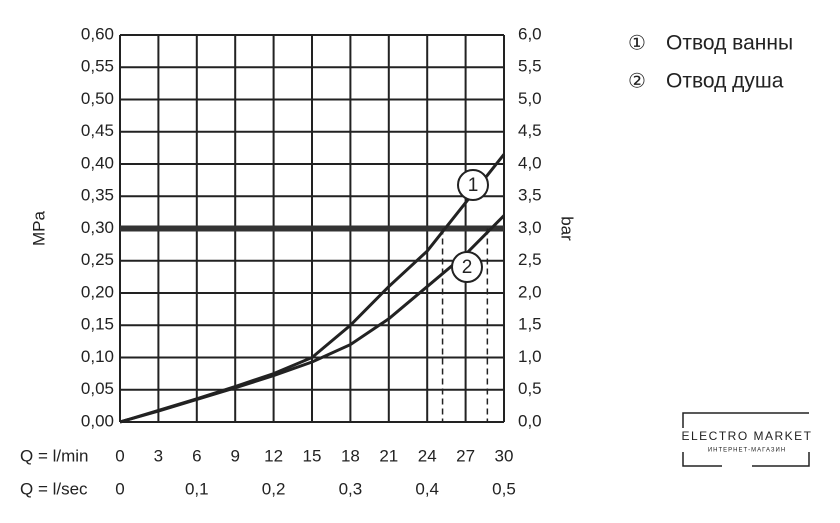  Describe the element at coordinates (465, 455) in the screenshot. I see `x-tick-label: 27` at that location.